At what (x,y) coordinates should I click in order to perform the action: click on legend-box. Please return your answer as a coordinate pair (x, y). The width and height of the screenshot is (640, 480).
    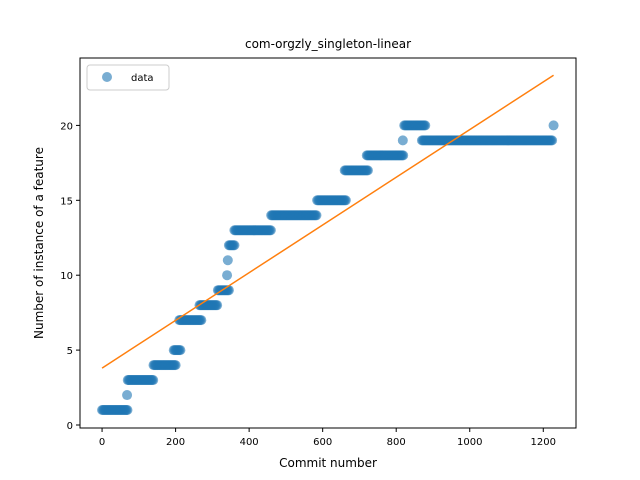
    Looking at the image, I should click on (128, 77).